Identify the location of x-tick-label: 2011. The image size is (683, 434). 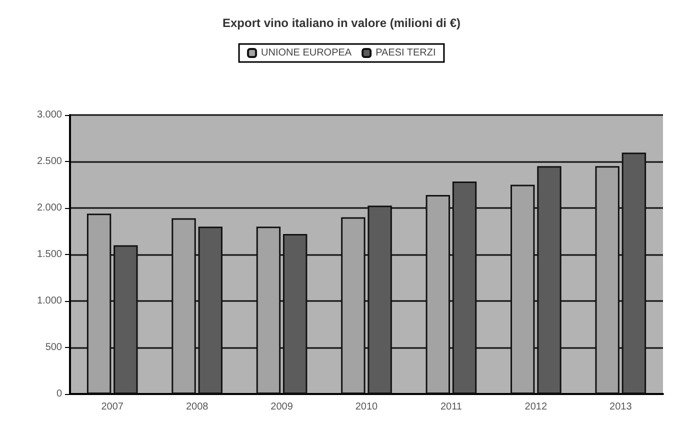
(451, 407).